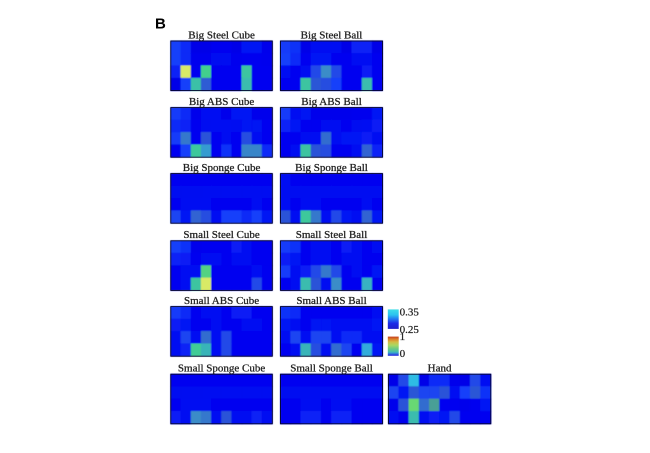 The width and height of the screenshot is (650, 453). Describe the element at coordinates (331, 301) in the screenshot. I see `svg-text: Small ABS Ball` at that location.